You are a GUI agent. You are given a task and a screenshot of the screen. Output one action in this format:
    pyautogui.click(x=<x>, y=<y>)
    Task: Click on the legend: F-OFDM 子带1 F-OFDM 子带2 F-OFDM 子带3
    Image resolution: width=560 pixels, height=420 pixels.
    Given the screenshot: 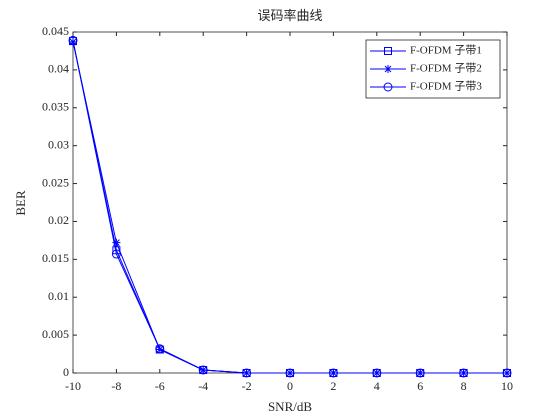 What is the action you would take?
    pyautogui.click(x=433, y=69)
    